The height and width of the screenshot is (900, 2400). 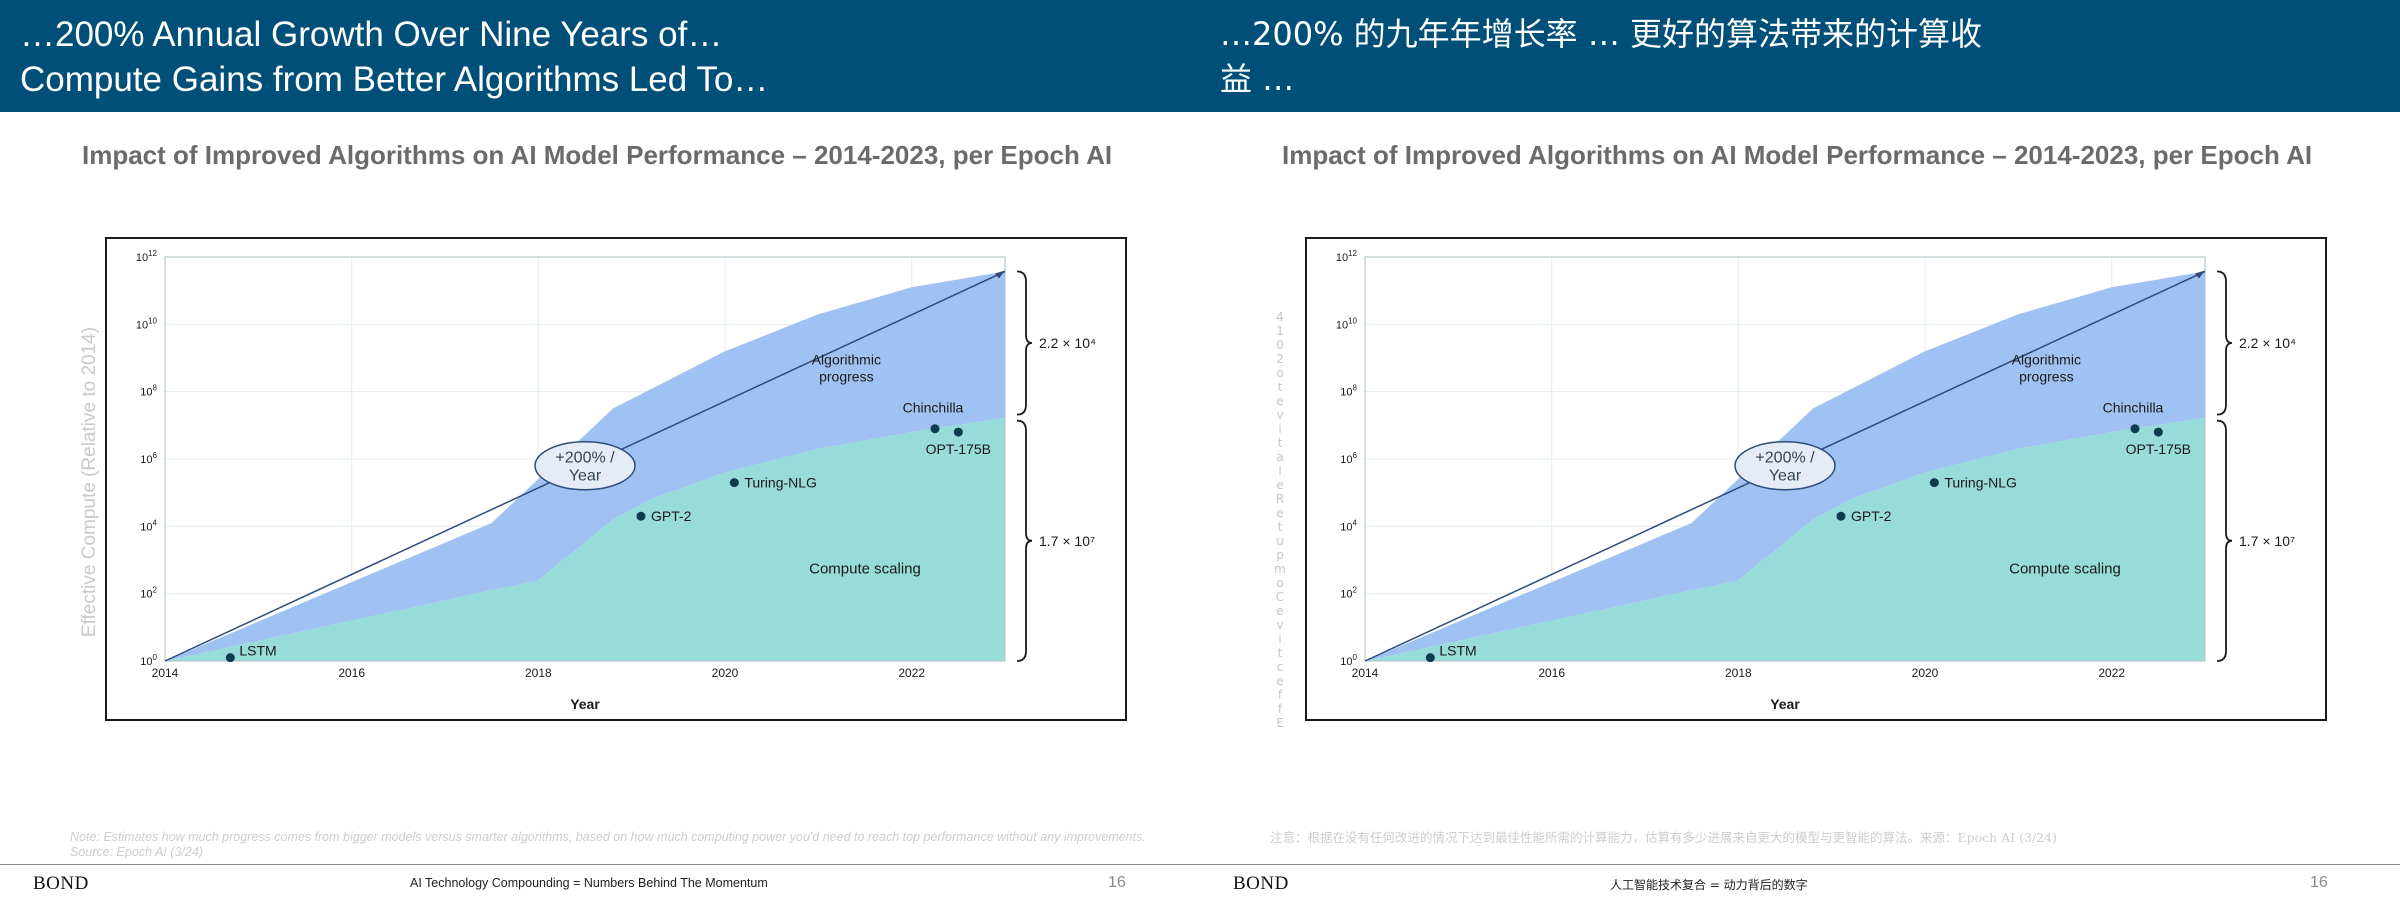 What do you see at coordinates (1280, 429) in the screenshot?
I see `y-axis-label-char: i` at bounding box center [1280, 429].